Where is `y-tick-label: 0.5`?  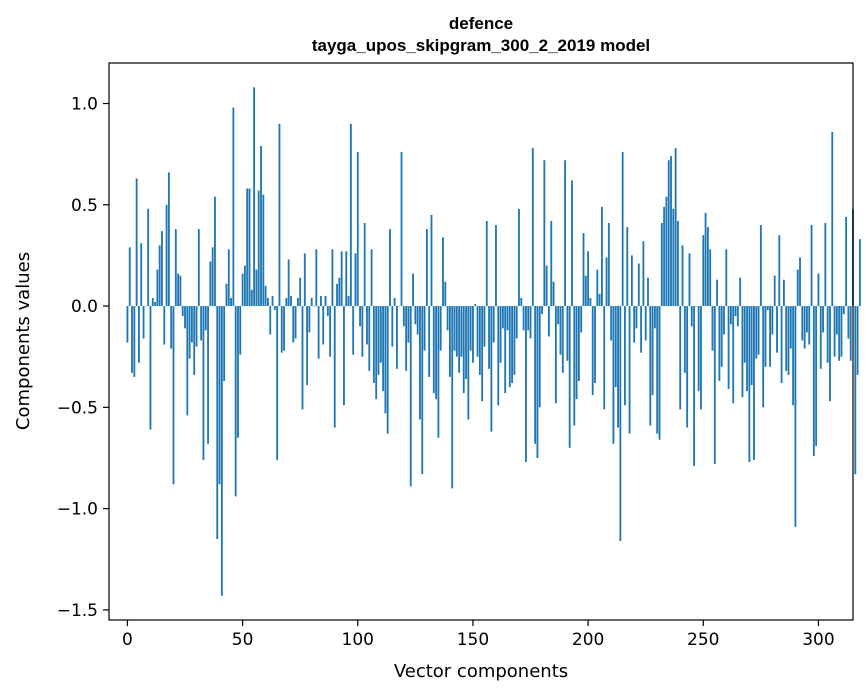 y-tick-label: 0.5 is located at coordinates (84, 206).